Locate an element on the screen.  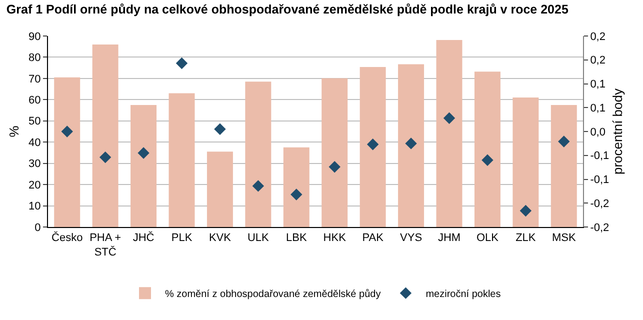
x-tick-label: Česko is located at coordinates (67, 237).